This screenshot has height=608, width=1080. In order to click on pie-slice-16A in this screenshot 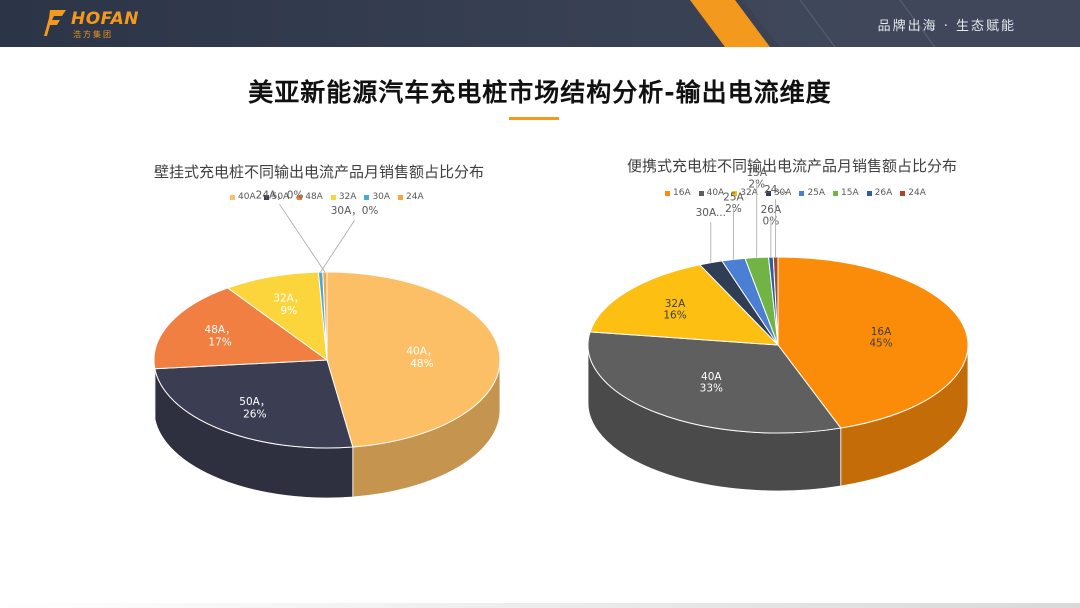, I will do `click(873, 342)`.